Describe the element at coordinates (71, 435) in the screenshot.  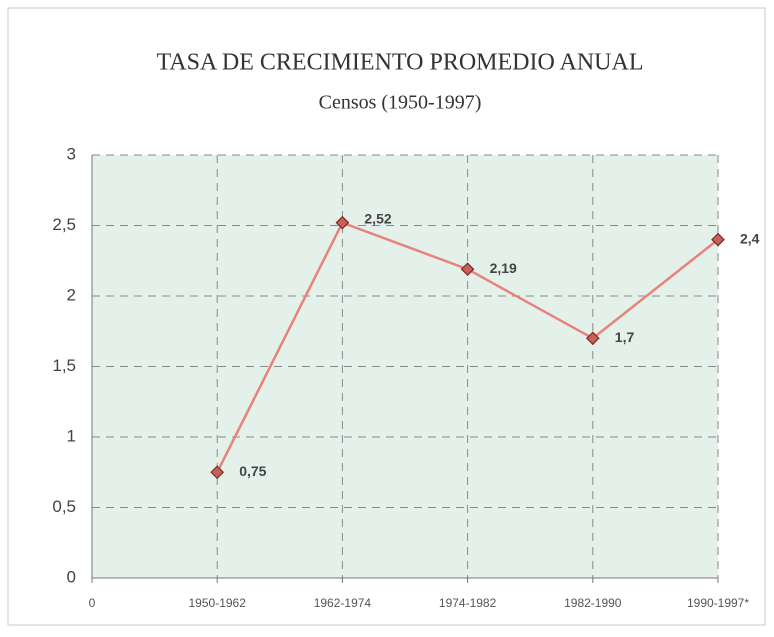
I see `y-tick-label: 1` at that location.